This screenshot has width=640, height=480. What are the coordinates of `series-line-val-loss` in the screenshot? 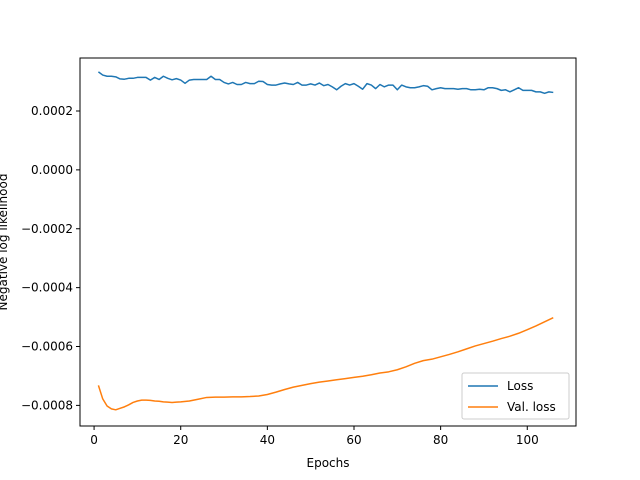 It's located at (325, 363).